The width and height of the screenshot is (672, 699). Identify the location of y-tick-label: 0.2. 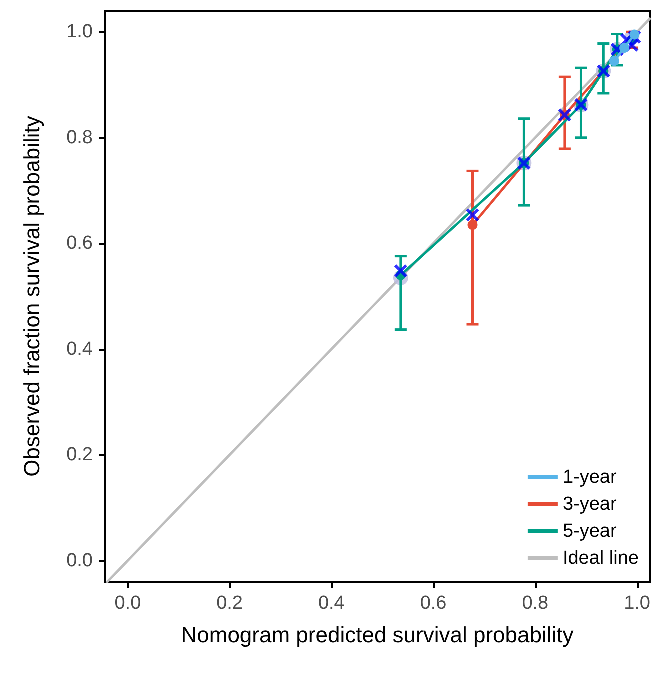
(79, 455).